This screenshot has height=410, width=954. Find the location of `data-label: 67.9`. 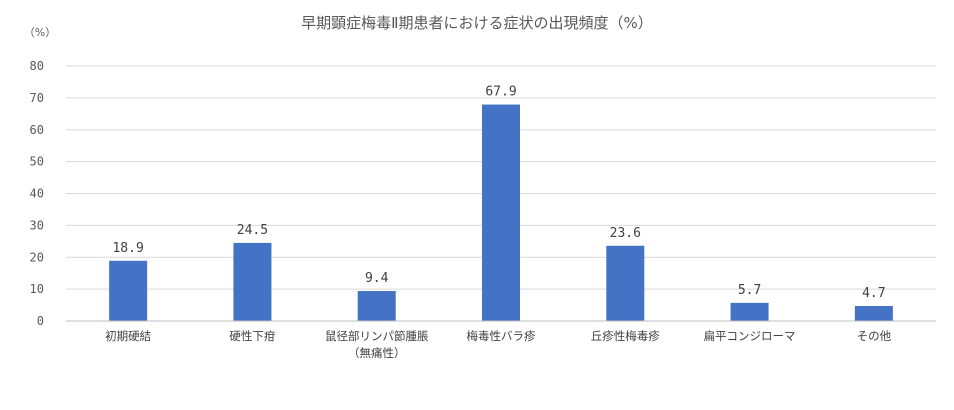

data-label: 67.9 is located at coordinates (500, 92).